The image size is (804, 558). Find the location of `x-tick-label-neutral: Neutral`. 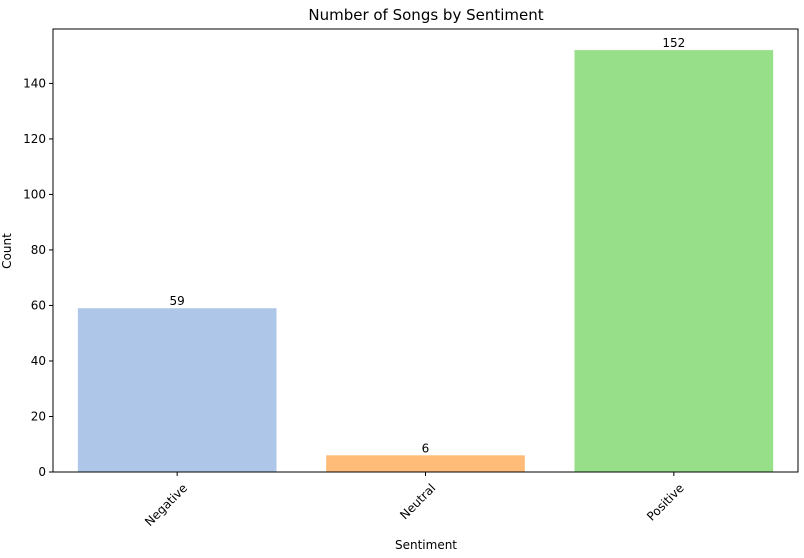

x-tick-label-neutral: Neutral is located at coordinates (417, 501).